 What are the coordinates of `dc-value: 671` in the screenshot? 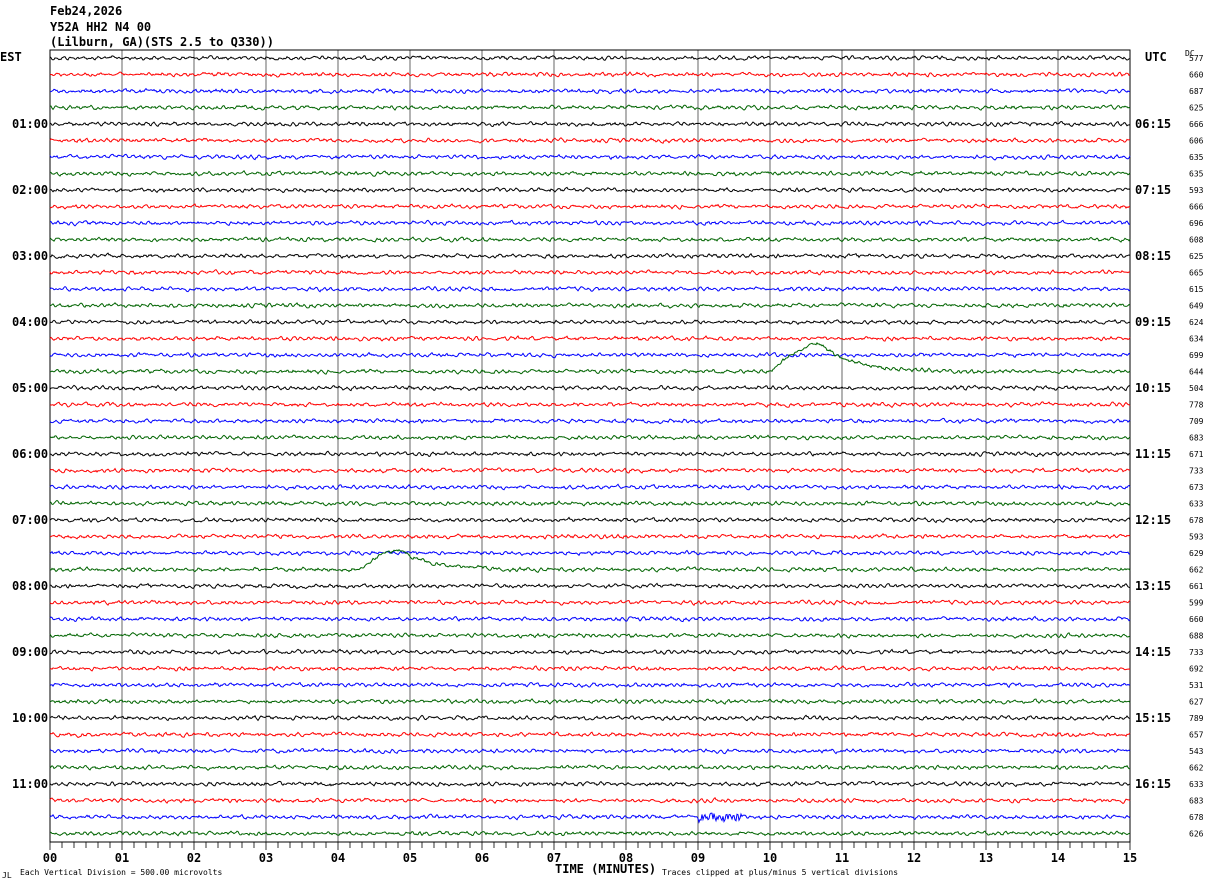 It's located at (1196, 454).